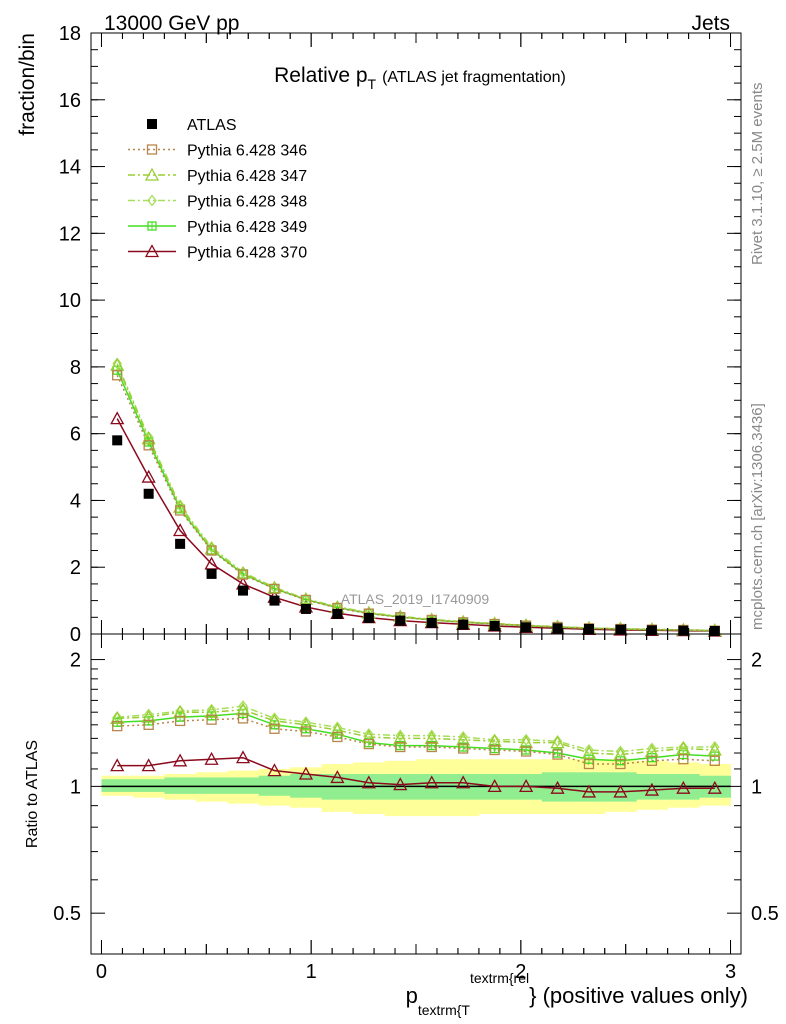 This screenshot has width=786, height=1024. What do you see at coordinates (75, 787) in the screenshot?
I see `ratio-ytick-label: 1` at bounding box center [75, 787].